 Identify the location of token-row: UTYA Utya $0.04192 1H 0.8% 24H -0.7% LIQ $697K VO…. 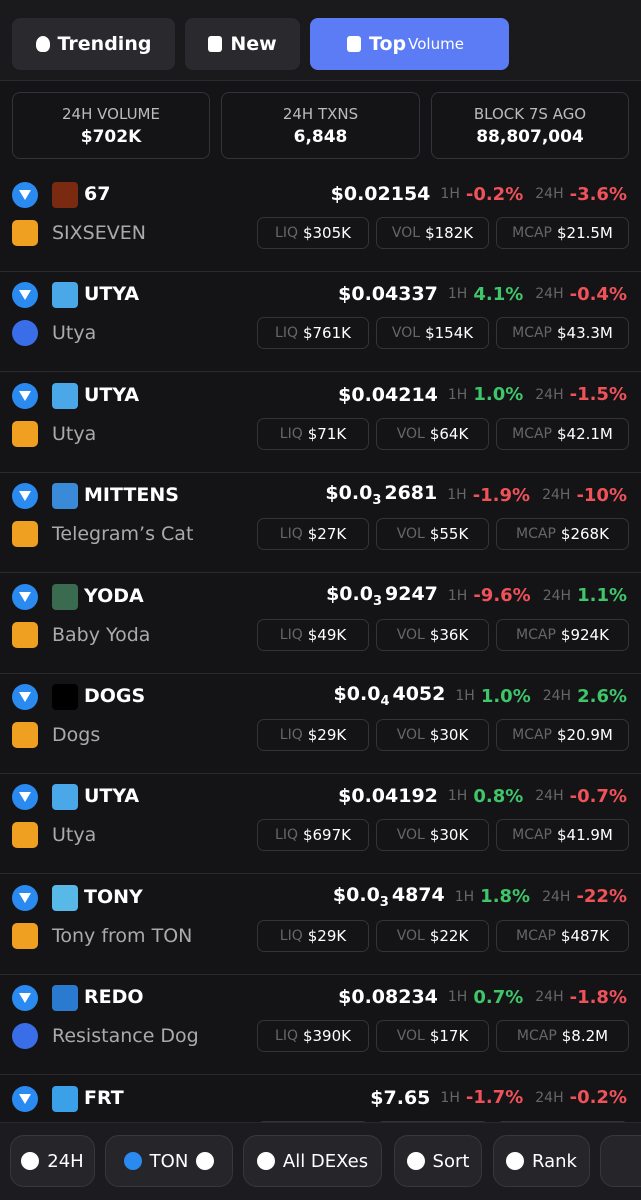
(320, 824).